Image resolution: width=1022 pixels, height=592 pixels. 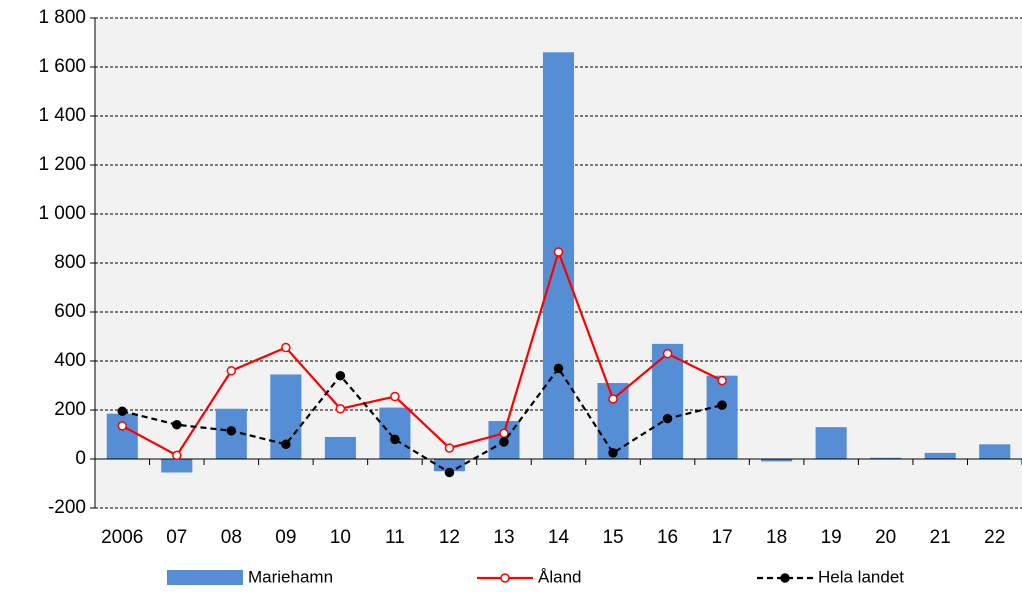 I want to click on x-tick-label: 09, so click(x=285, y=537).